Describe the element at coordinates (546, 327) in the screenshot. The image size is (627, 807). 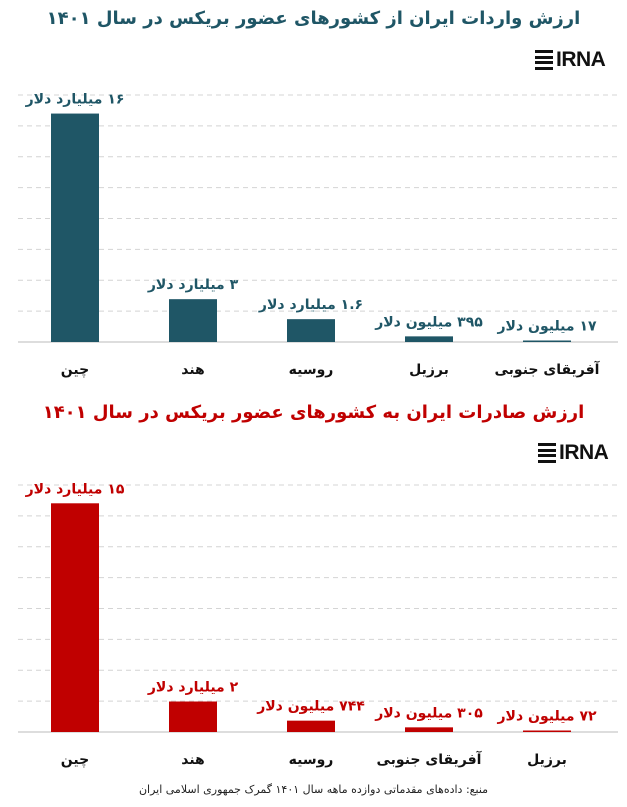
I see `bar-value-label: ۱۷ میلیون دلار` at that location.